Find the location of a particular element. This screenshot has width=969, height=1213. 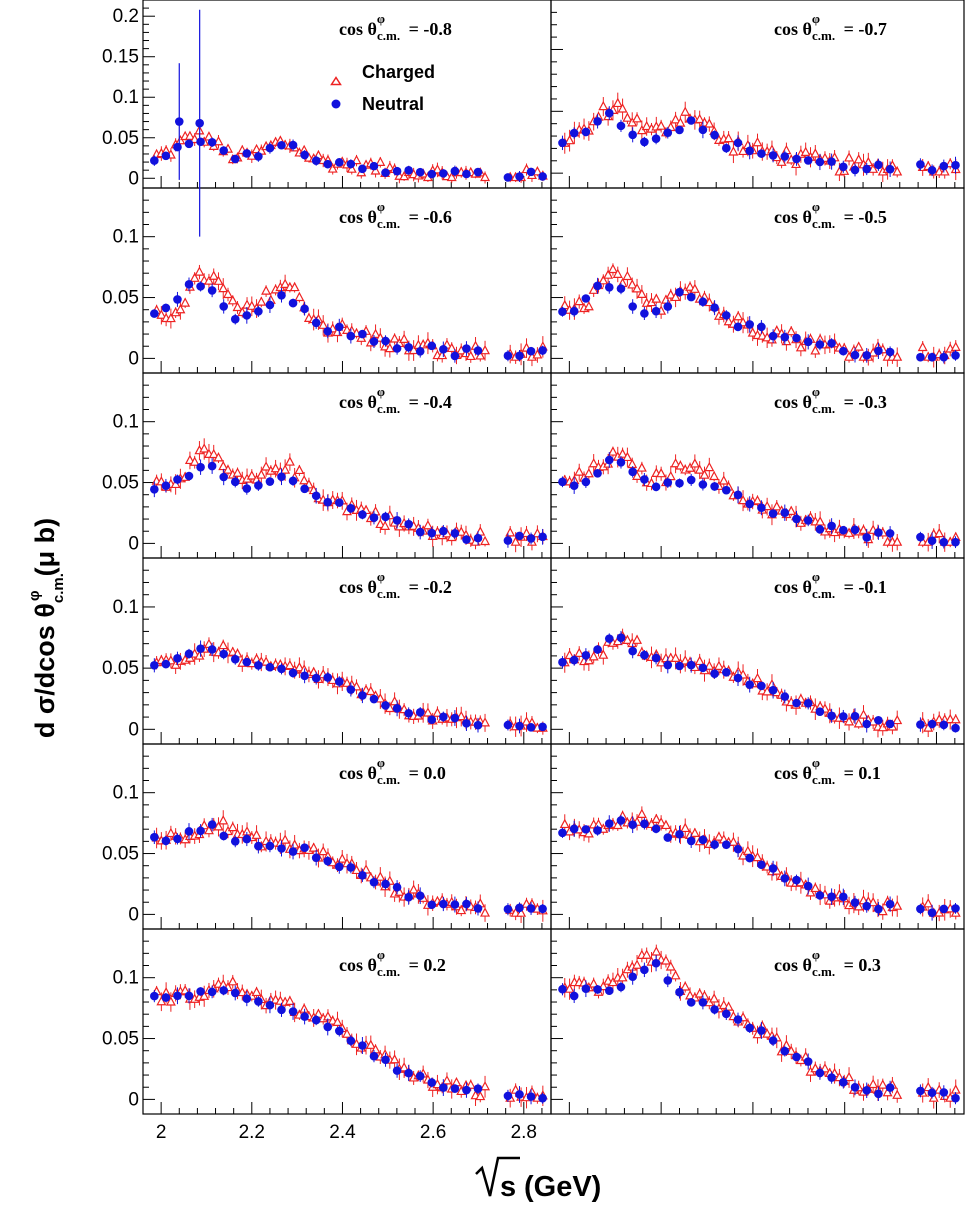

panel-title: cos θφ c.m. = 0.0 is located at coordinates (392, 771).